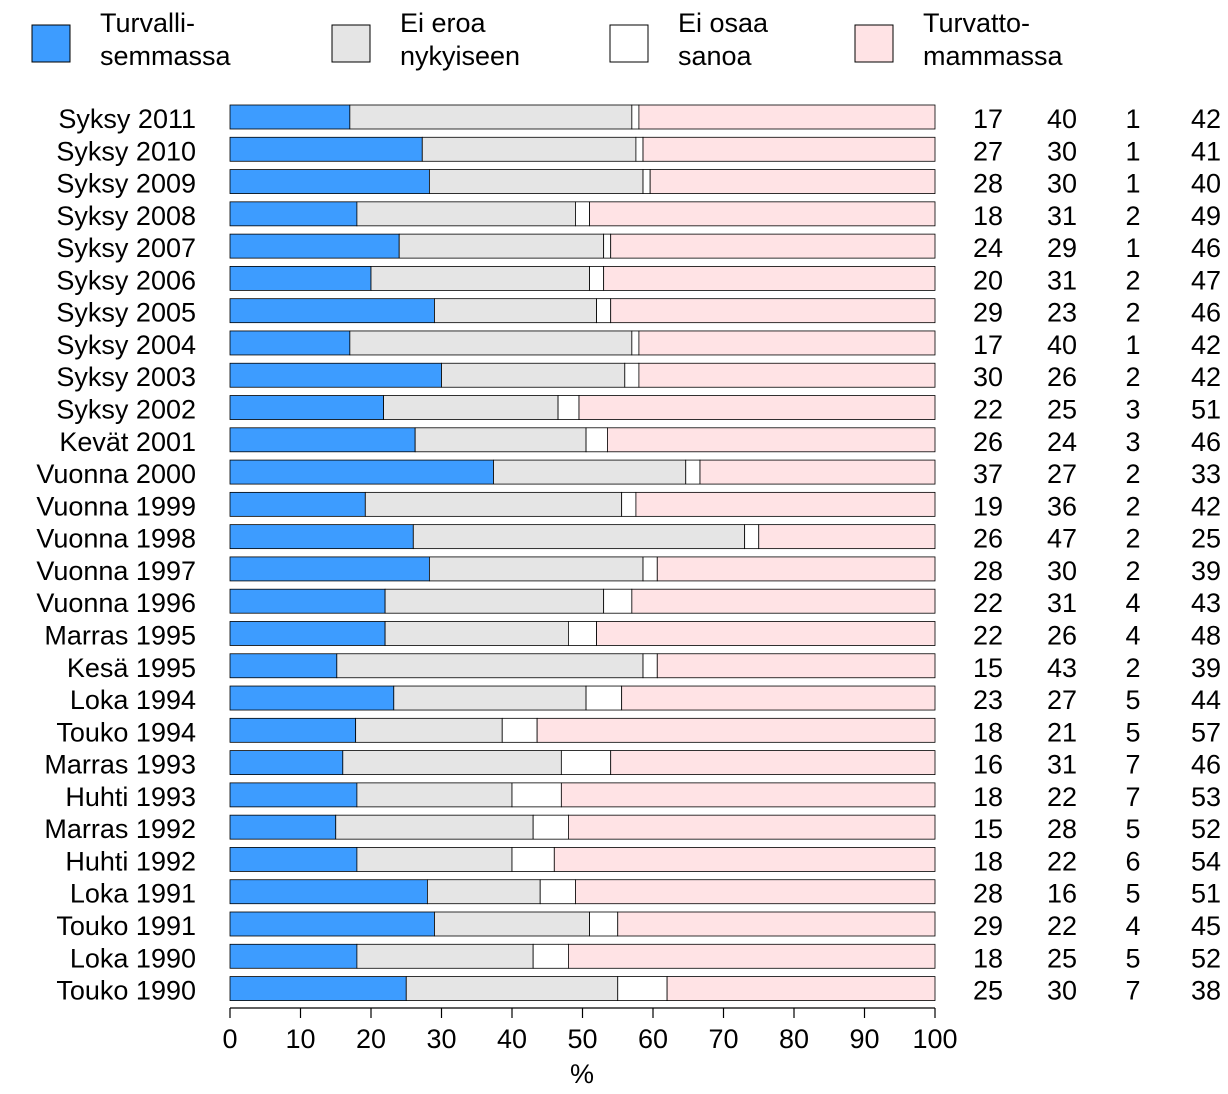 This screenshot has width=1228, height=1094. I want to click on category-label: Kesä 1995, so click(131, 668).